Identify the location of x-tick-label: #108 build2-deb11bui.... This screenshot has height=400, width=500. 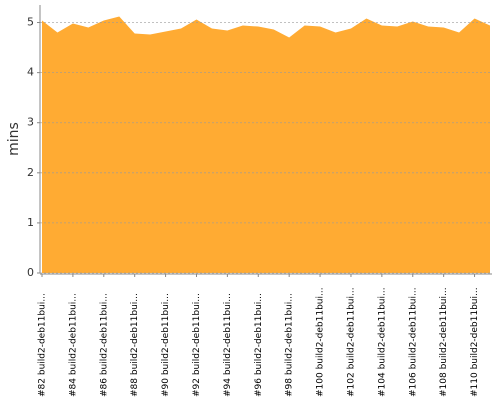
(444, 342).